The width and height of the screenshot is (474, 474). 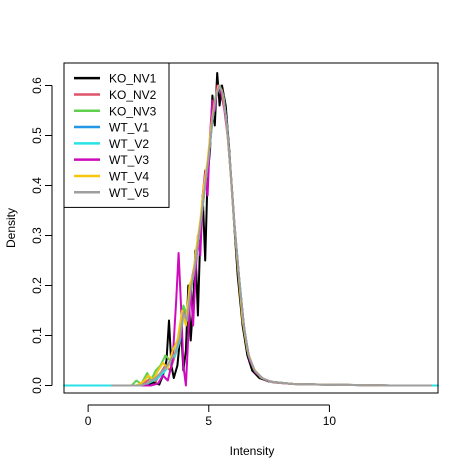 I want to click on y-tick-label-2: 0.2, so click(x=37, y=285).